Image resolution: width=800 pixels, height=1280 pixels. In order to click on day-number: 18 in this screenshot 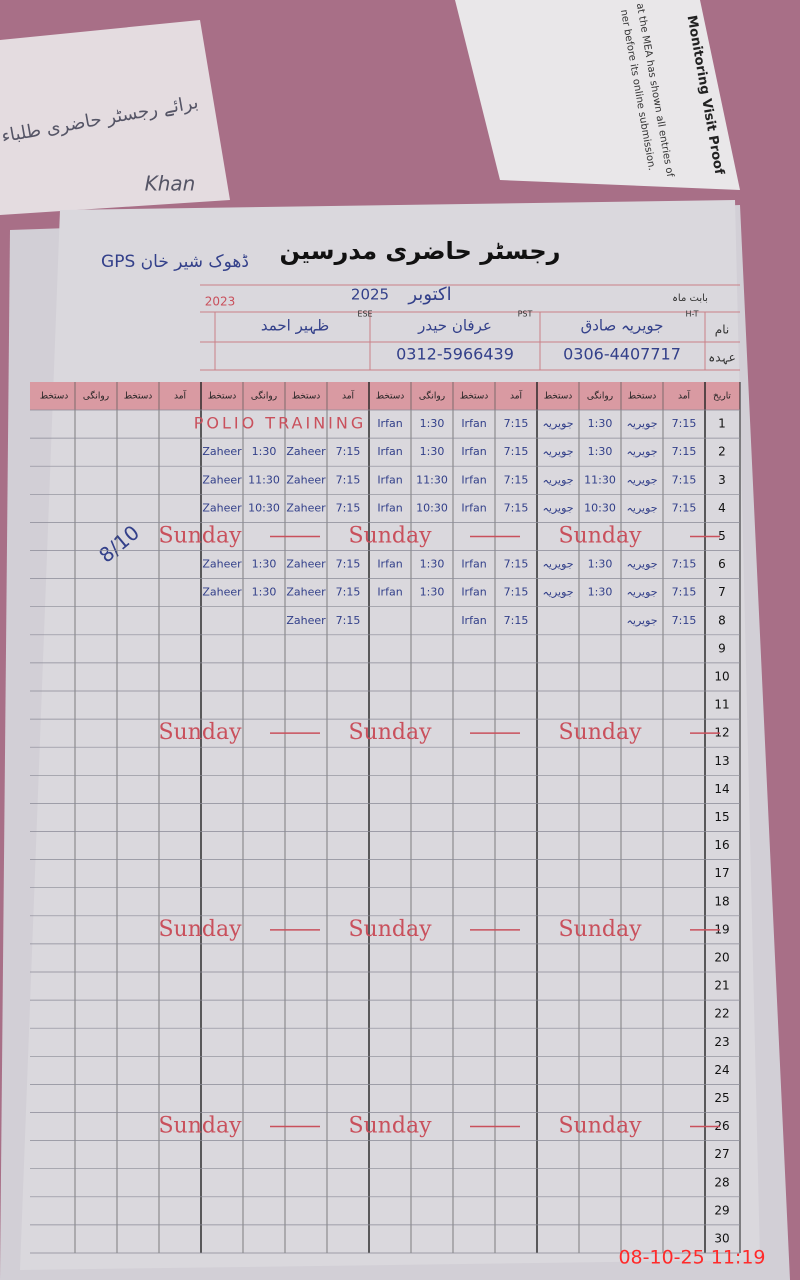, I will do `click(721, 901)`.